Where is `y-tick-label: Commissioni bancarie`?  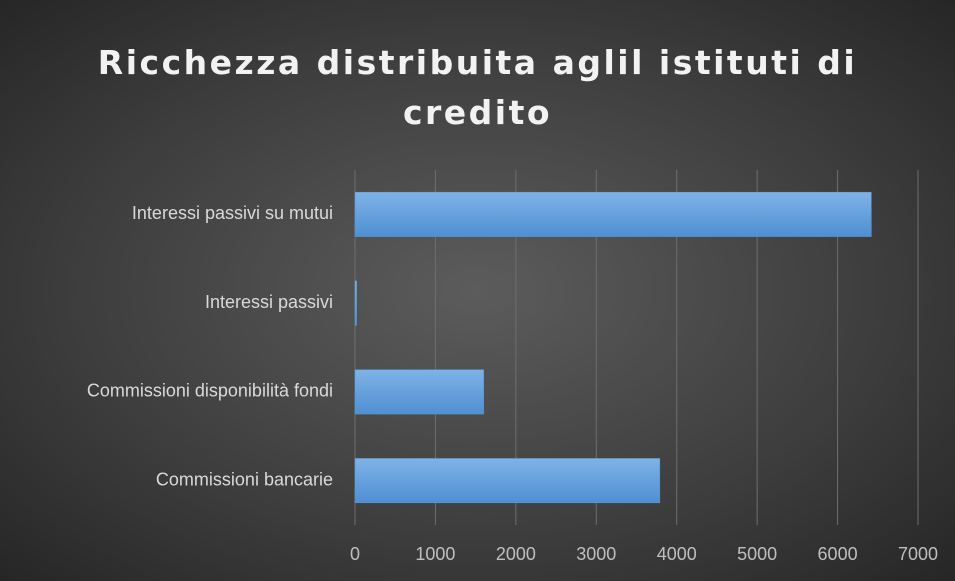 y-tick-label: Commissioni bancarie is located at coordinates (244, 479).